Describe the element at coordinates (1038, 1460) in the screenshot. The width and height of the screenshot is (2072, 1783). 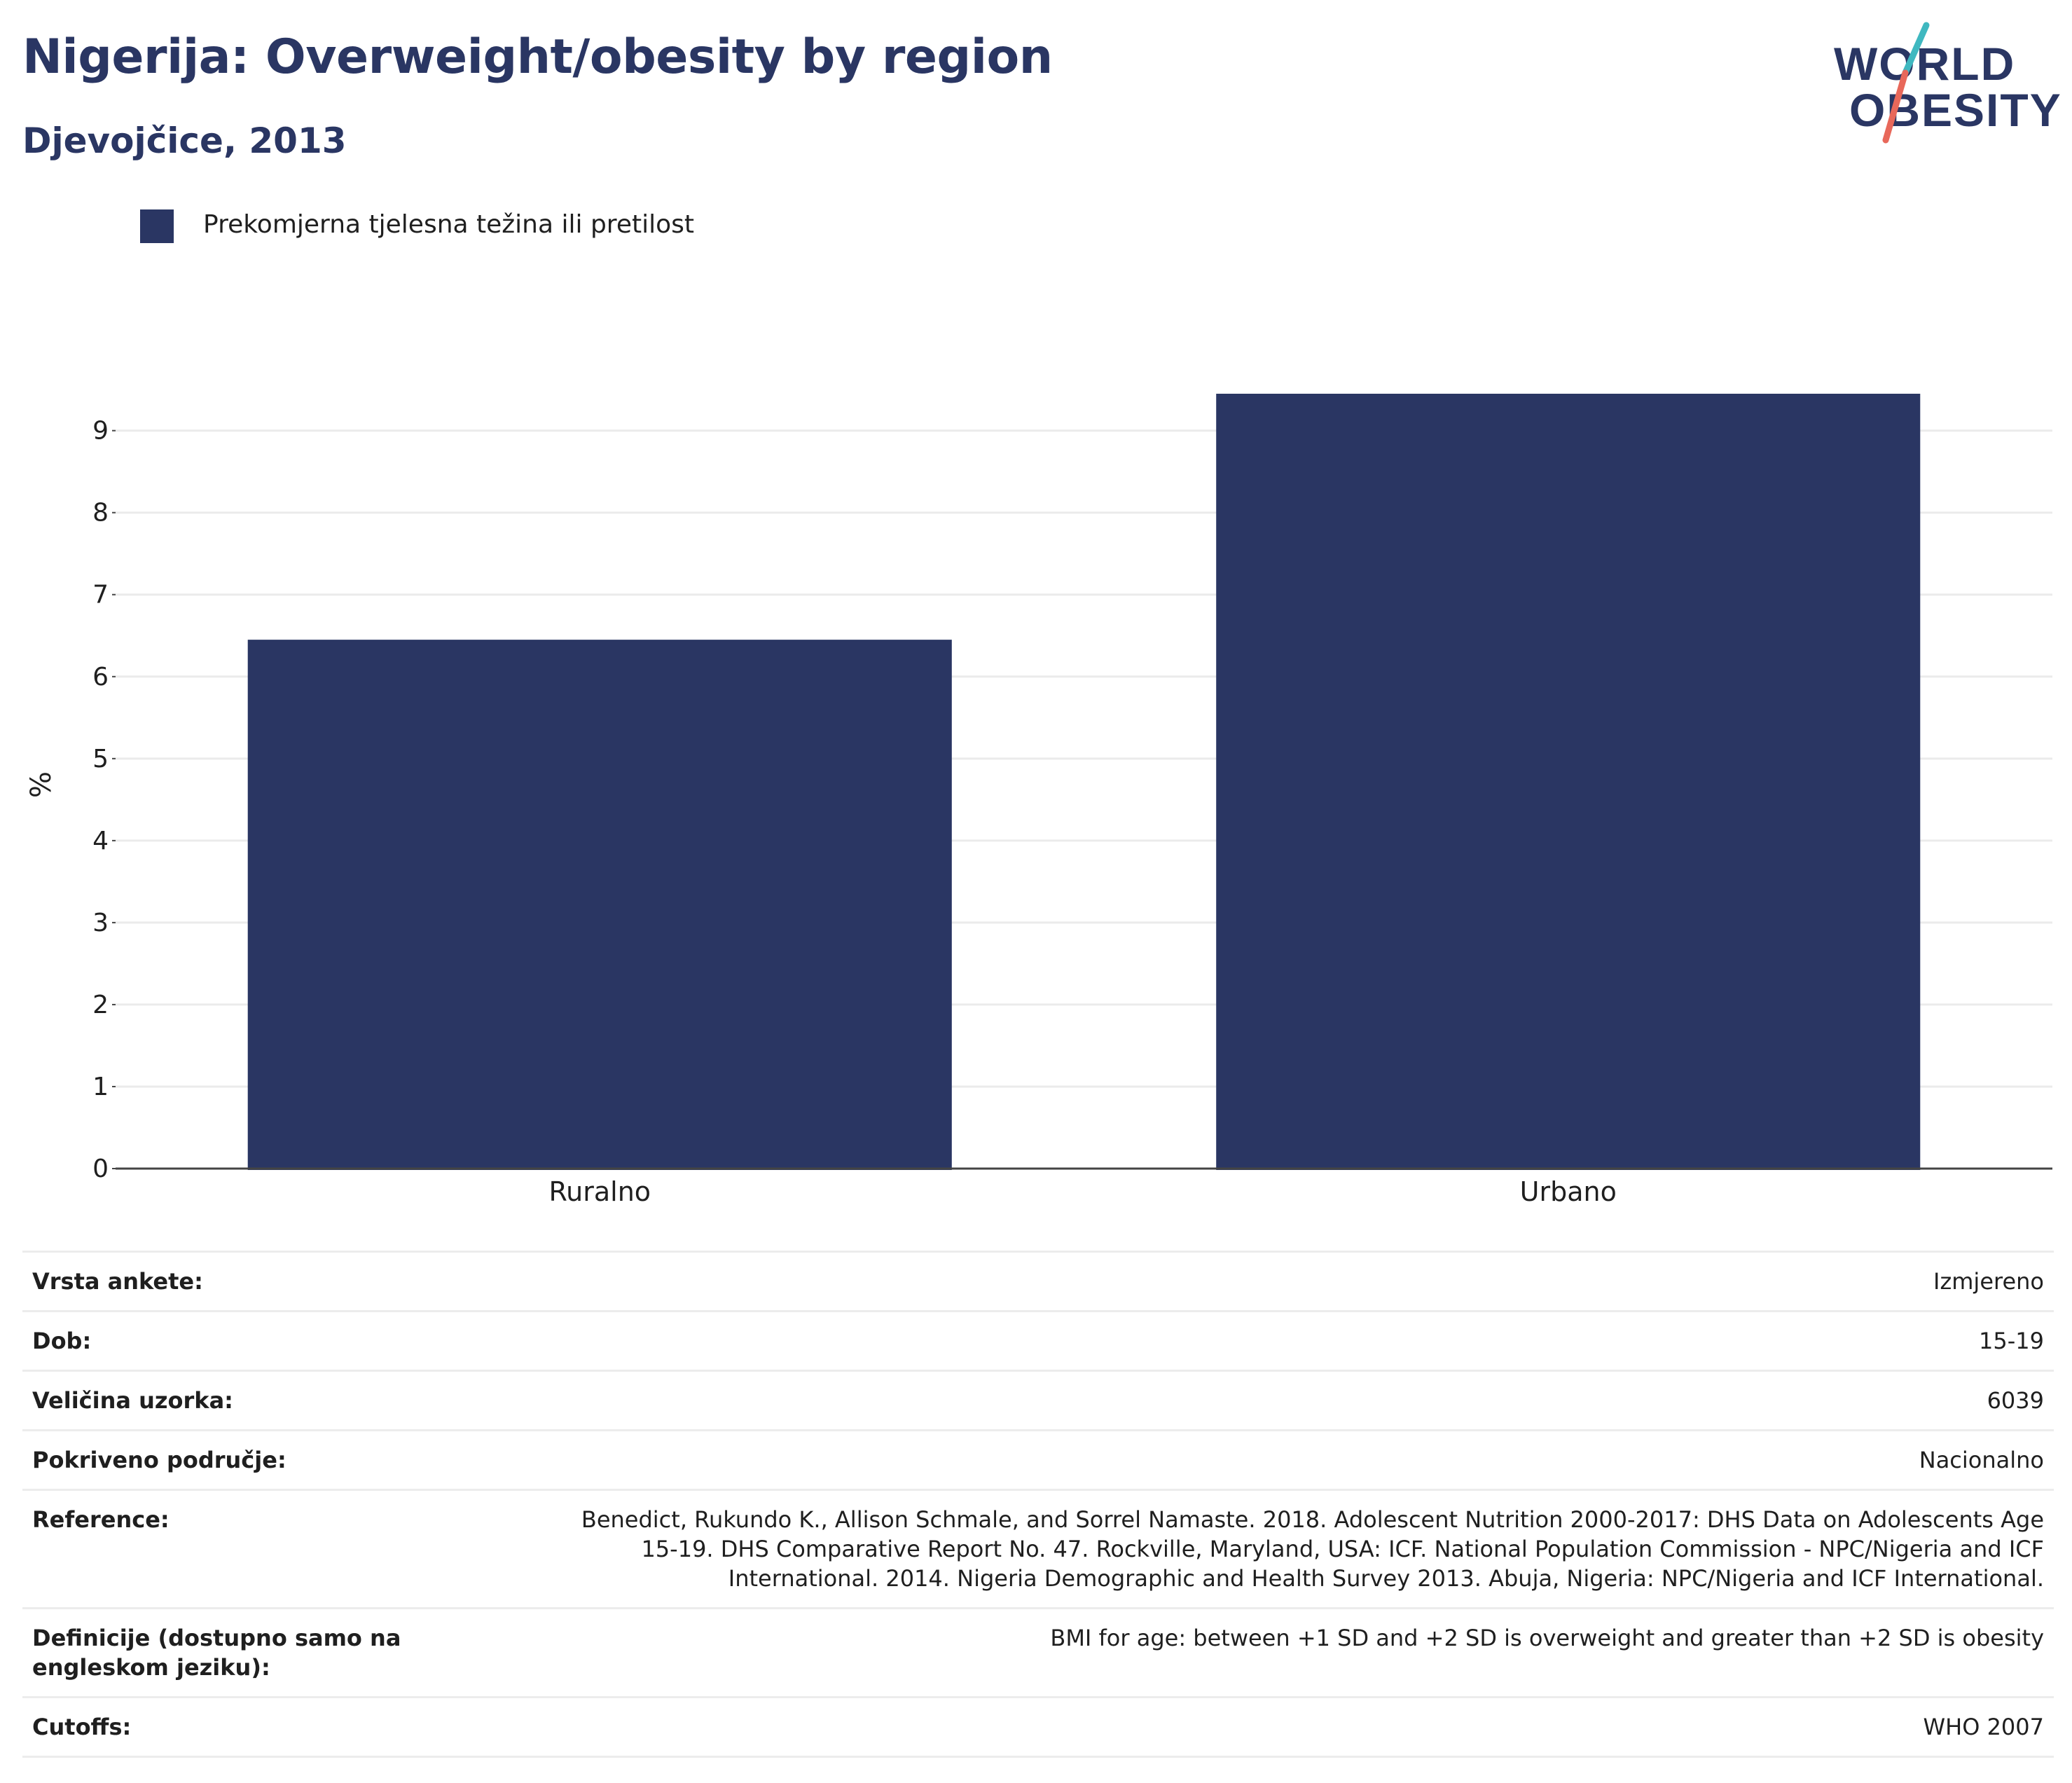
I see `info-row: Pokriveno područje: Nacionalno` at that location.